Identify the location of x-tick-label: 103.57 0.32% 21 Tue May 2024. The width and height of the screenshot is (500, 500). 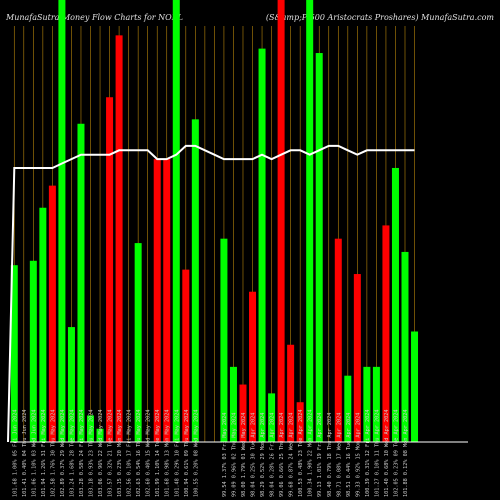
(111, 453).